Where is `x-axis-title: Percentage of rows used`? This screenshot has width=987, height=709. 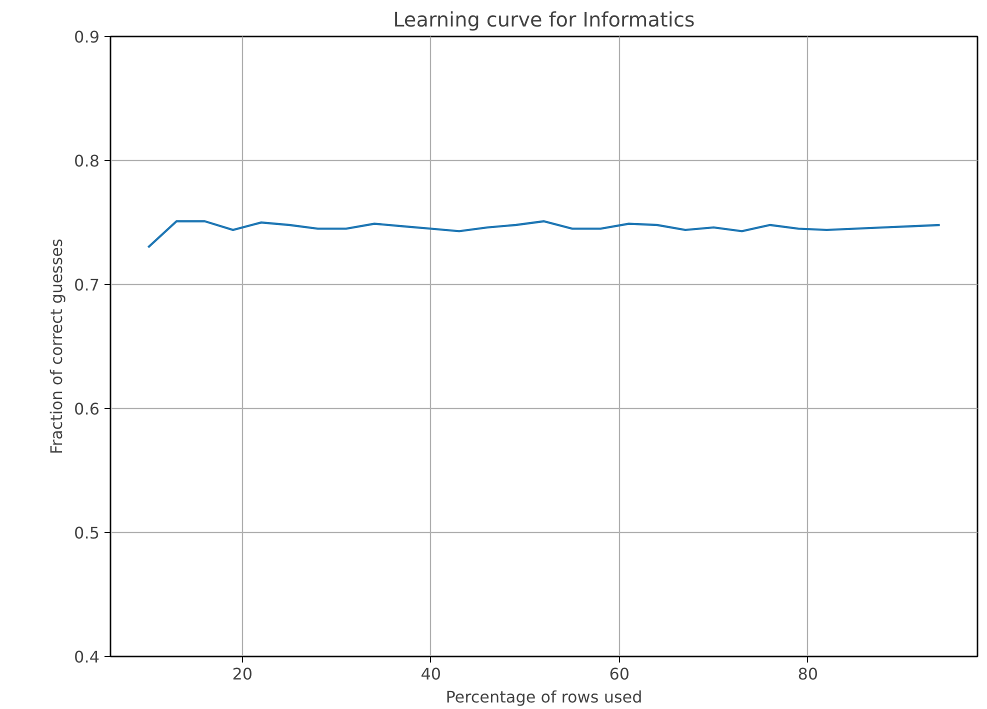 x-axis-title: Percentage of rows used is located at coordinates (544, 697).